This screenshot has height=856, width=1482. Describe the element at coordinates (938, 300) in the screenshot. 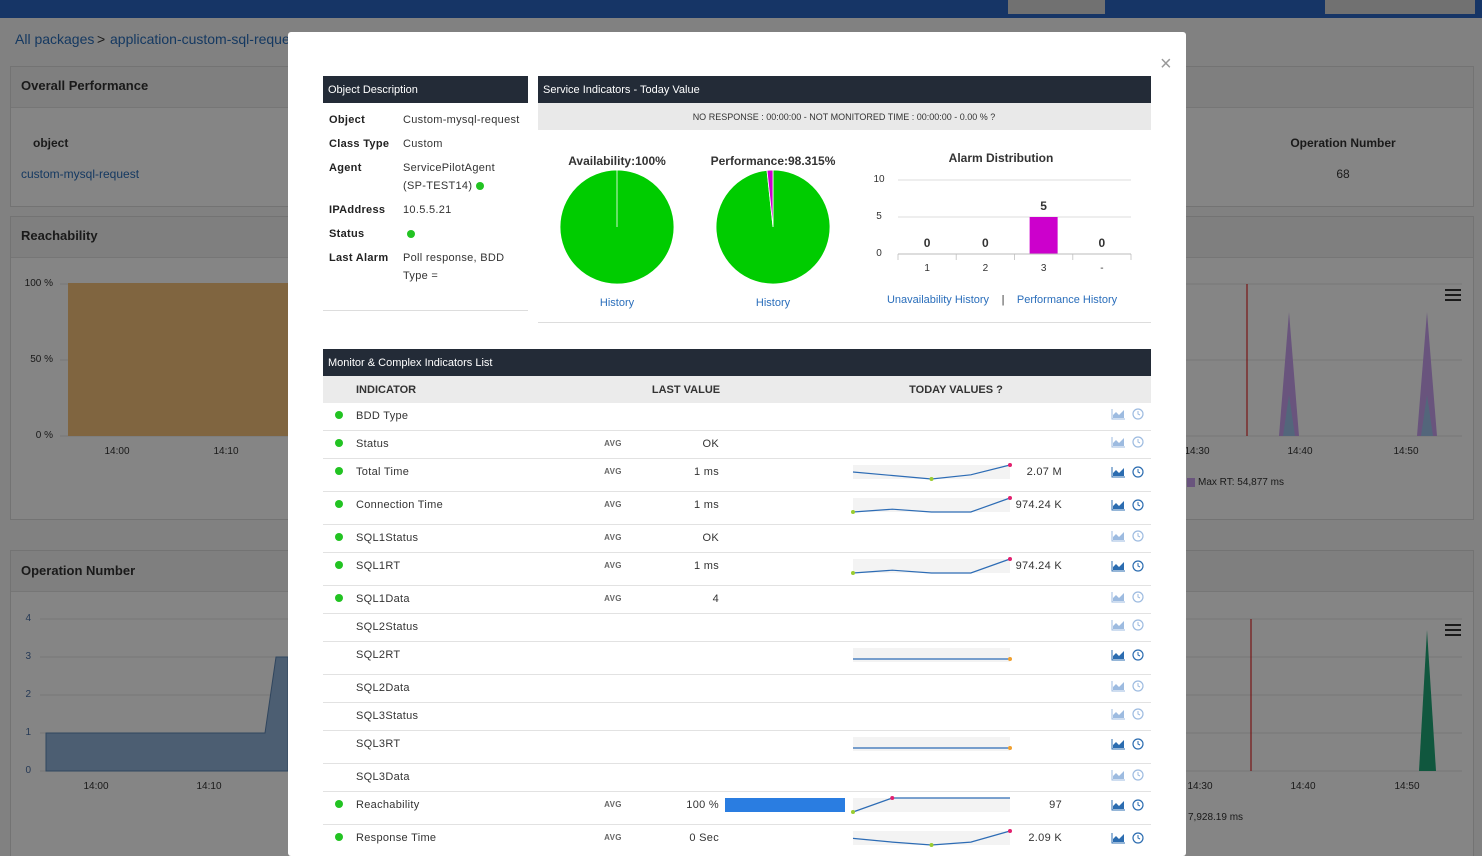

I see `history-link: Unavailability History` at that location.